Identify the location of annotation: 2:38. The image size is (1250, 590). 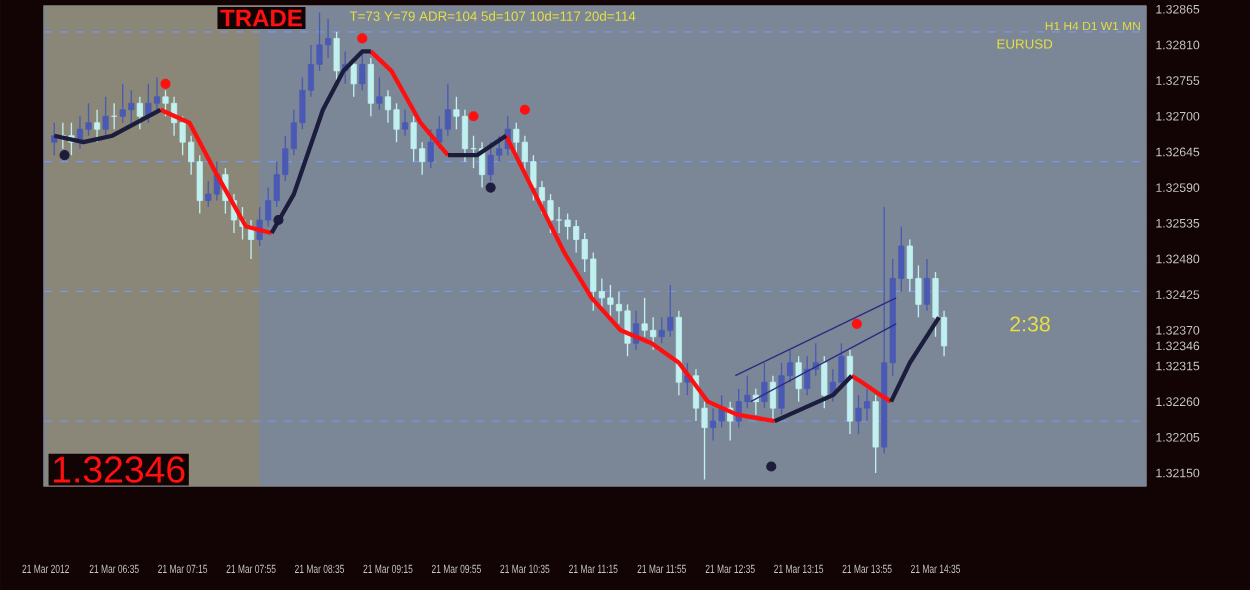
(1030, 324).